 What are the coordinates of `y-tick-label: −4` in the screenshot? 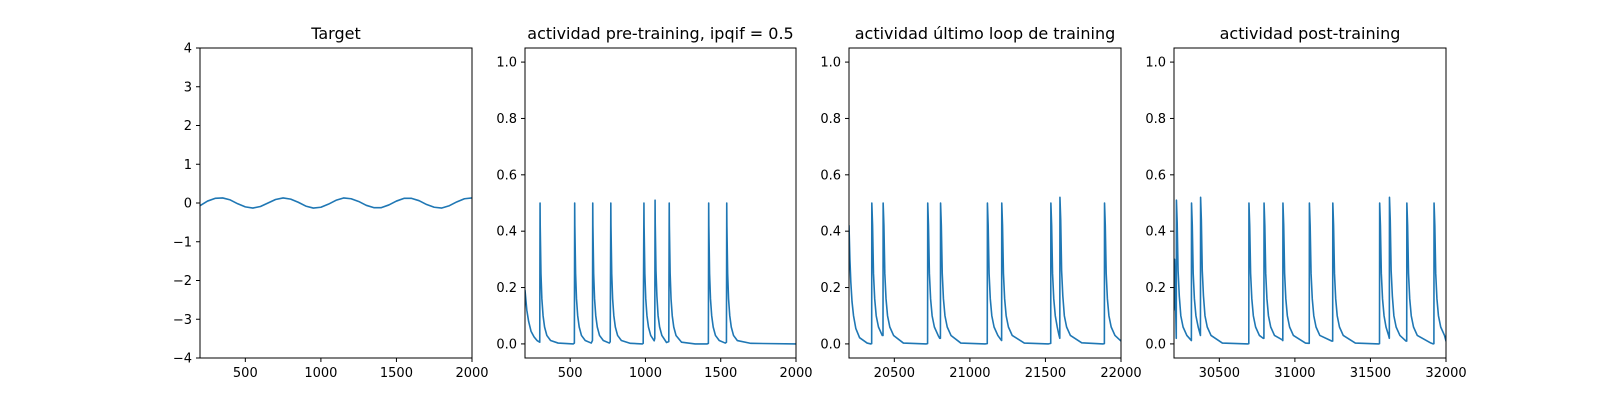 It's located at (182, 359).